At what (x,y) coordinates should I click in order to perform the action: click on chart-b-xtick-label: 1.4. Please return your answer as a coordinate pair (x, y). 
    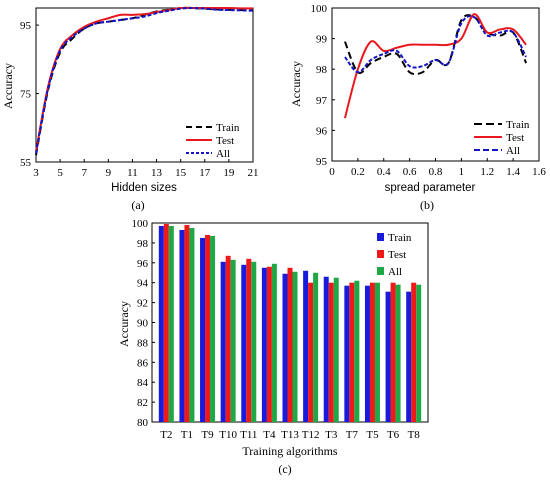
    Looking at the image, I should click on (513, 172).